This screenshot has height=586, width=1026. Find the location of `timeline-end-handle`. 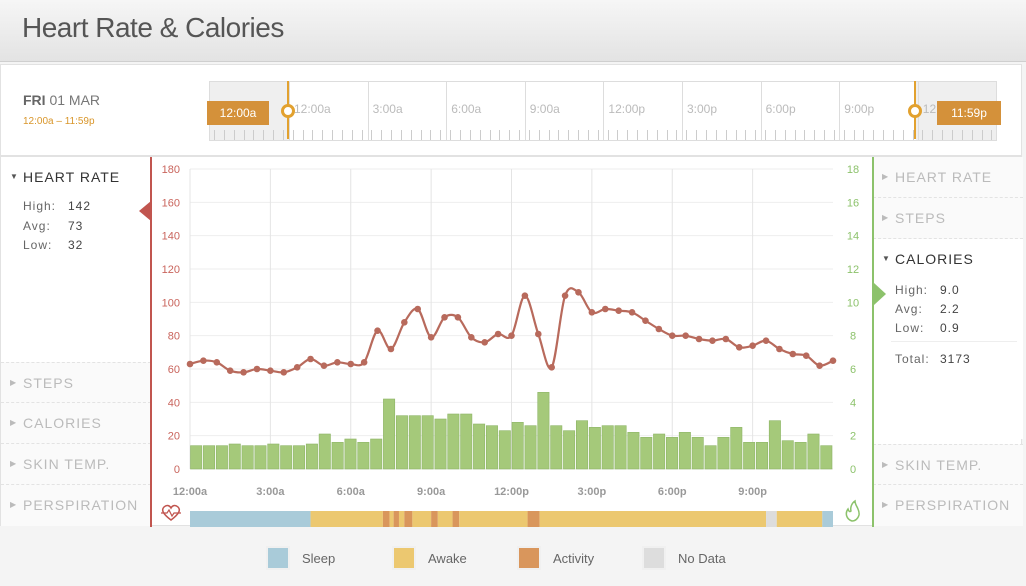

timeline-end-handle is located at coordinates (915, 111).